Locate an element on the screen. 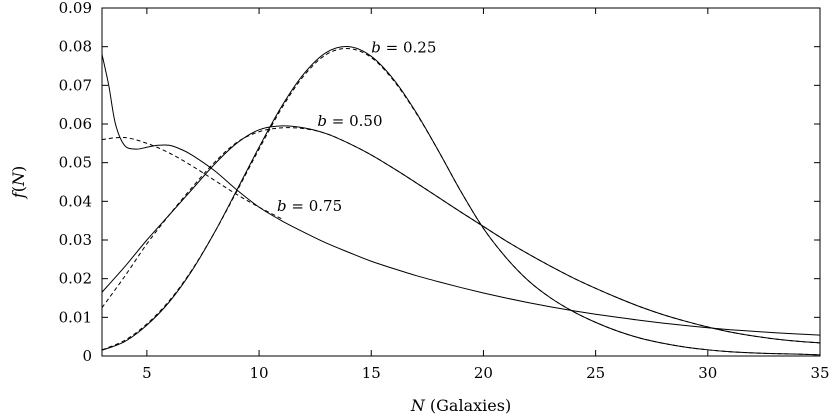 This screenshot has width=830, height=414. y-tick-label: 0.02 is located at coordinates (75, 279).